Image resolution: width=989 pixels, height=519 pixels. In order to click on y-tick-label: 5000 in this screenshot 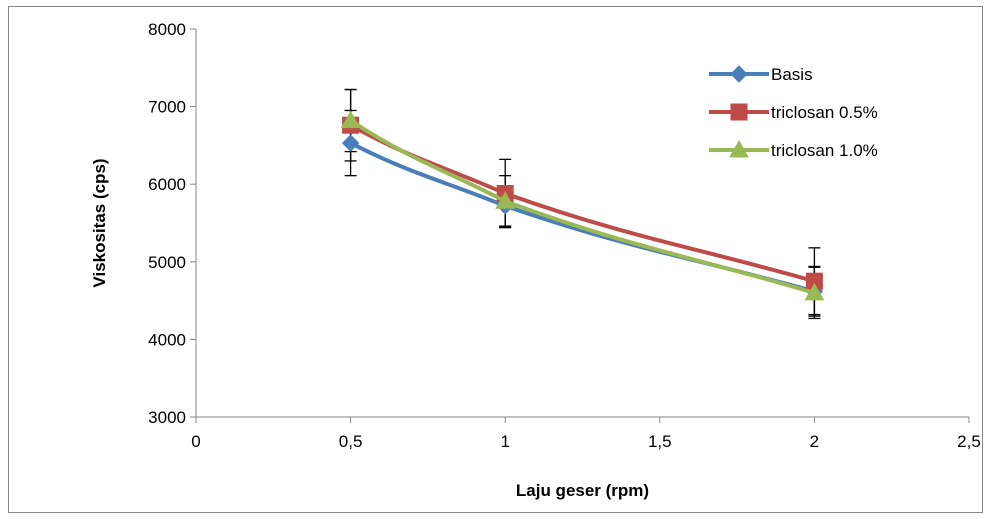, I will do `click(167, 262)`.